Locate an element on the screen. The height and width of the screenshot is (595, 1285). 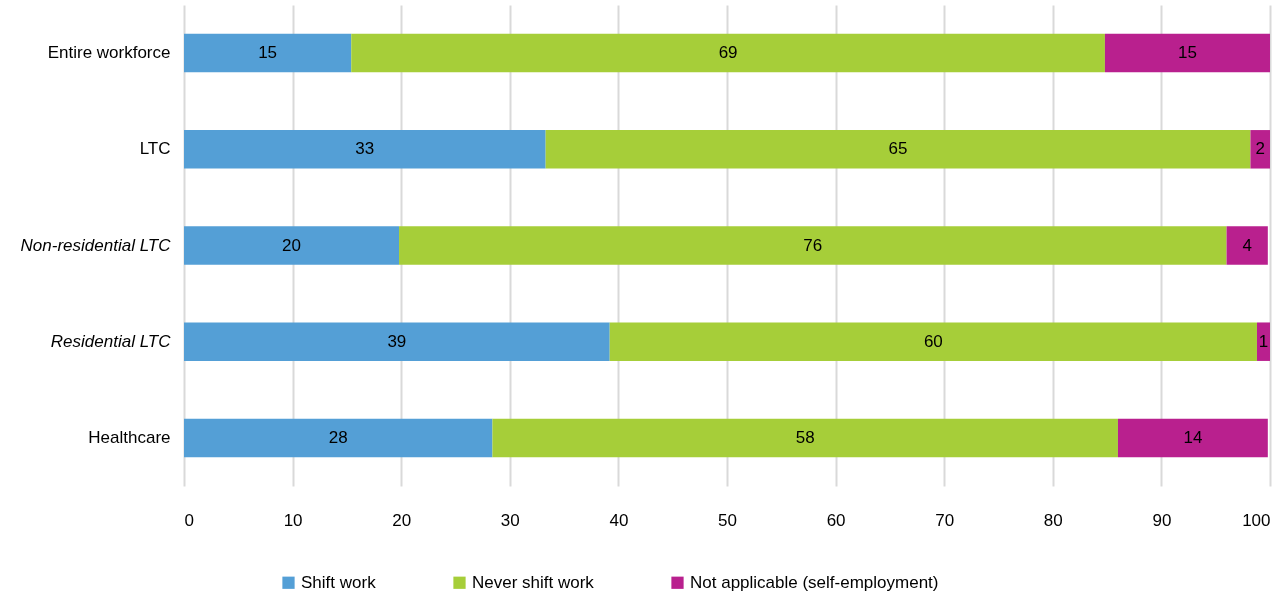
y-tick-label: Residential LTC is located at coordinates (111, 341).